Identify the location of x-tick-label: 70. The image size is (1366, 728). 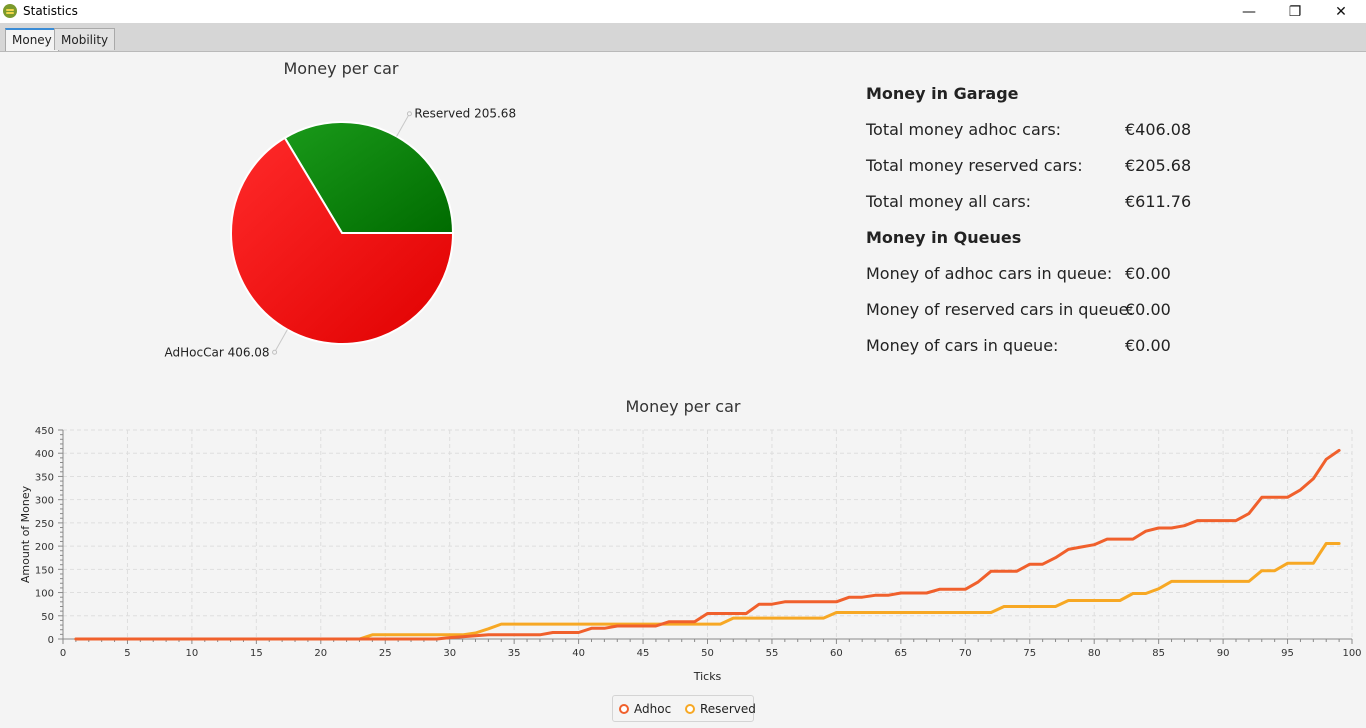
(965, 653).